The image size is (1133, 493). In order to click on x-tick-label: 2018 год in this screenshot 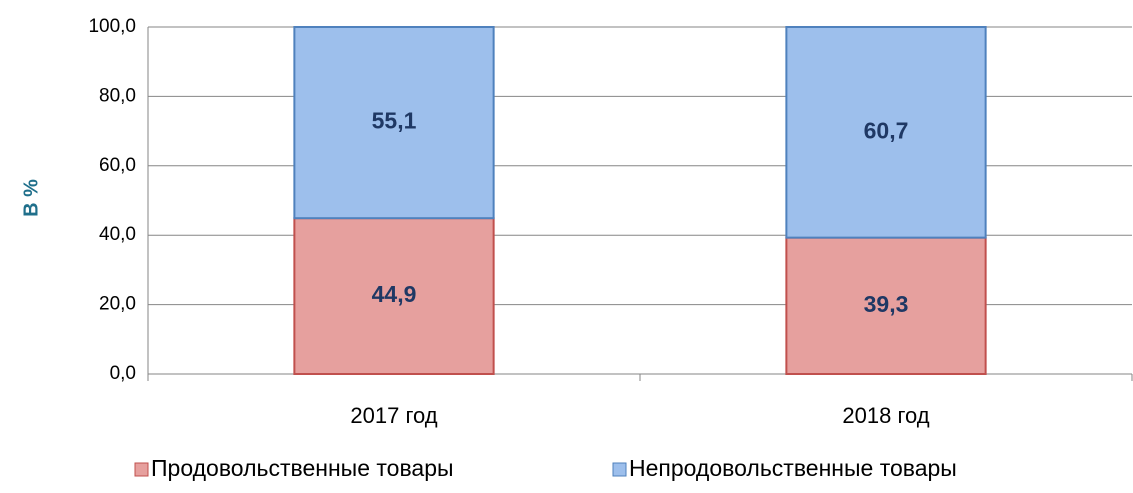, I will do `click(885, 415)`.